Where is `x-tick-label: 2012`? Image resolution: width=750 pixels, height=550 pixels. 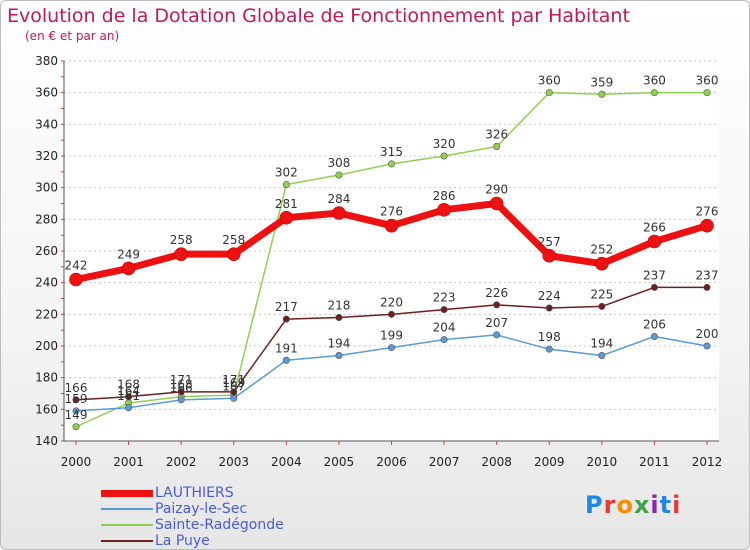
x-tick-label: 2012 is located at coordinates (707, 462).